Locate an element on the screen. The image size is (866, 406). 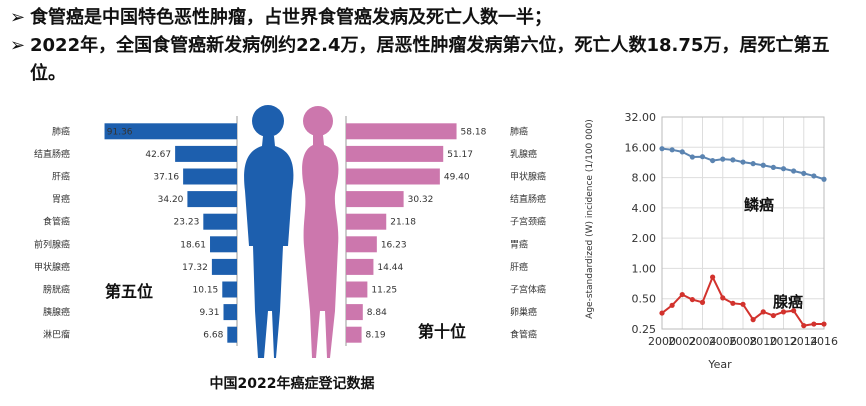
x-tick-label: 2016 is located at coordinates (824, 341).